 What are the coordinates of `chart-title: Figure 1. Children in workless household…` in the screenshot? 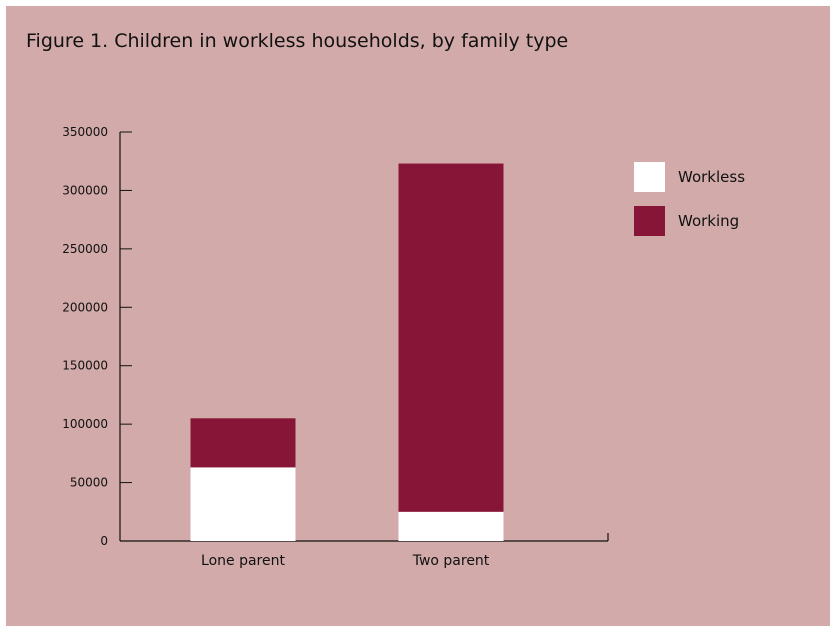 It's located at (297, 41).